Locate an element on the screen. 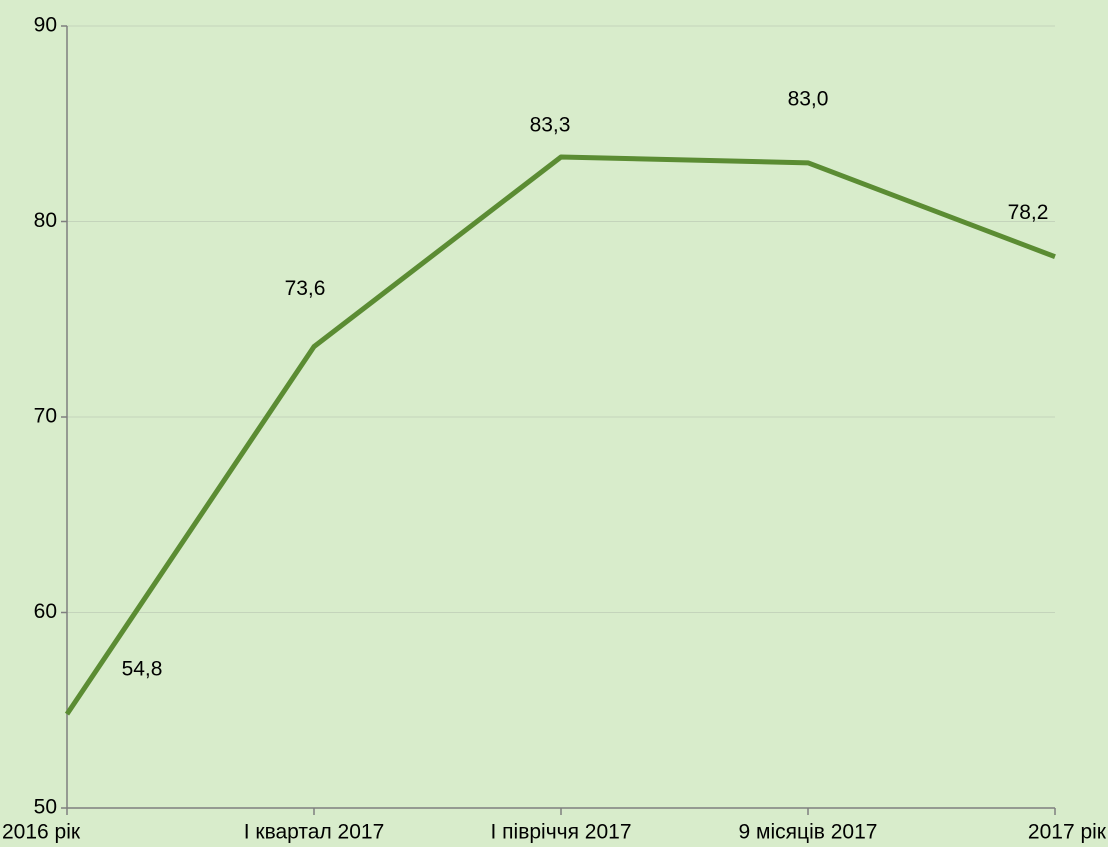  y-tick-label: 80 is located at coordinates (45, 220).